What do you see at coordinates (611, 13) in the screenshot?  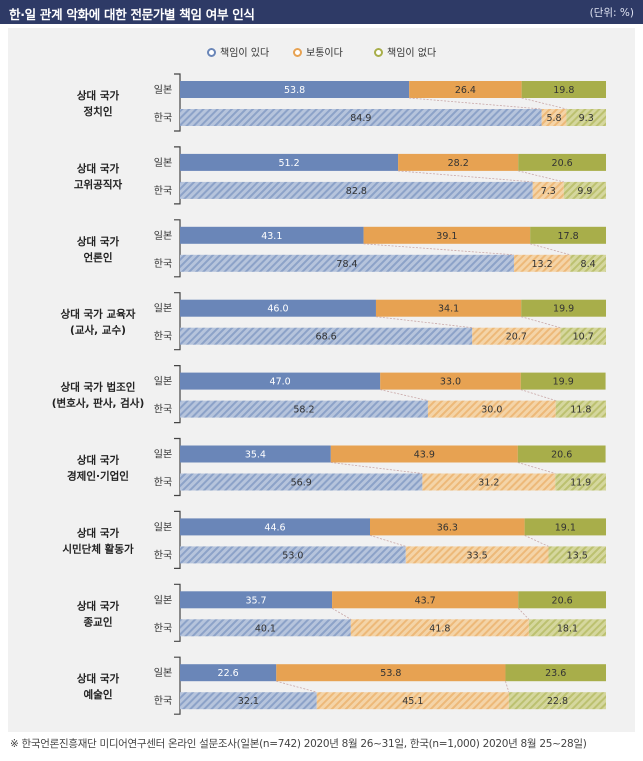 I see `unit-label: (단위: %)` at bounding box center [611, 13].